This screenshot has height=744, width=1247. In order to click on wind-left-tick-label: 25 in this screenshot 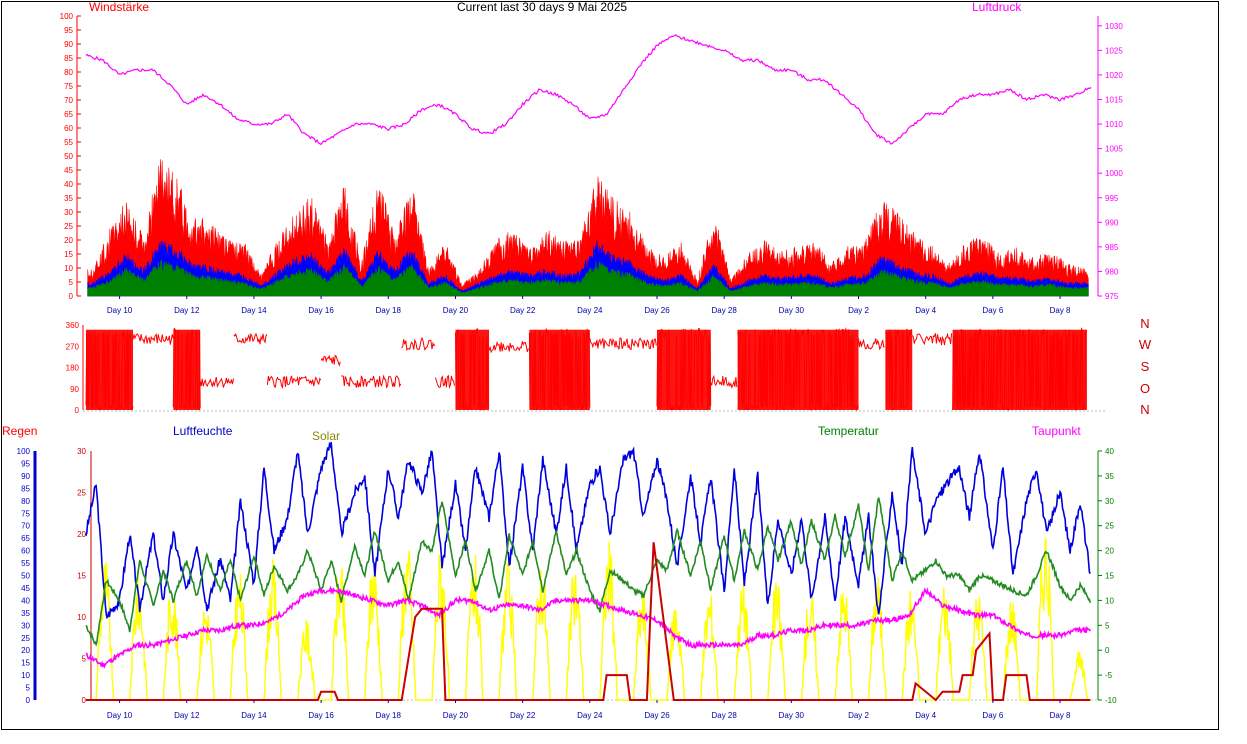, I will do `click(68, 226)`.